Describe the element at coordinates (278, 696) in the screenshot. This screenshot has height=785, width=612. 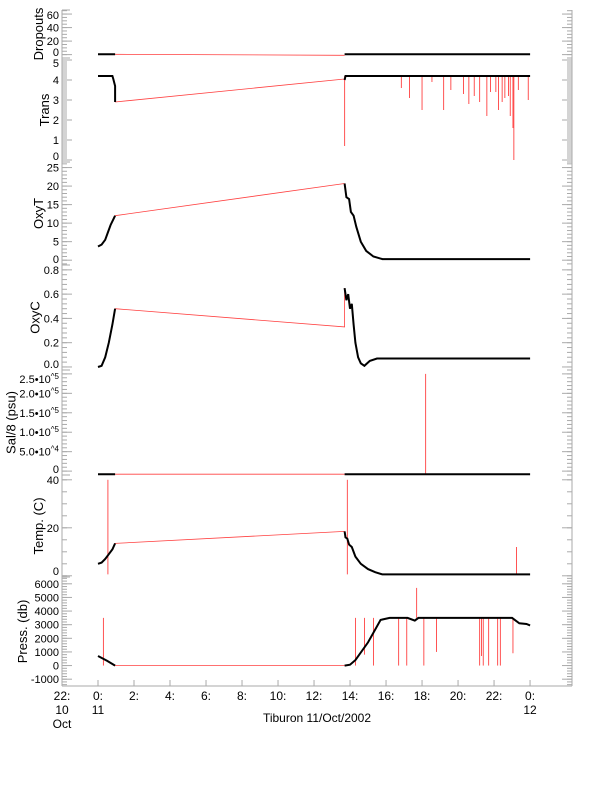
I see `x-tick-label: 10:` at that location.